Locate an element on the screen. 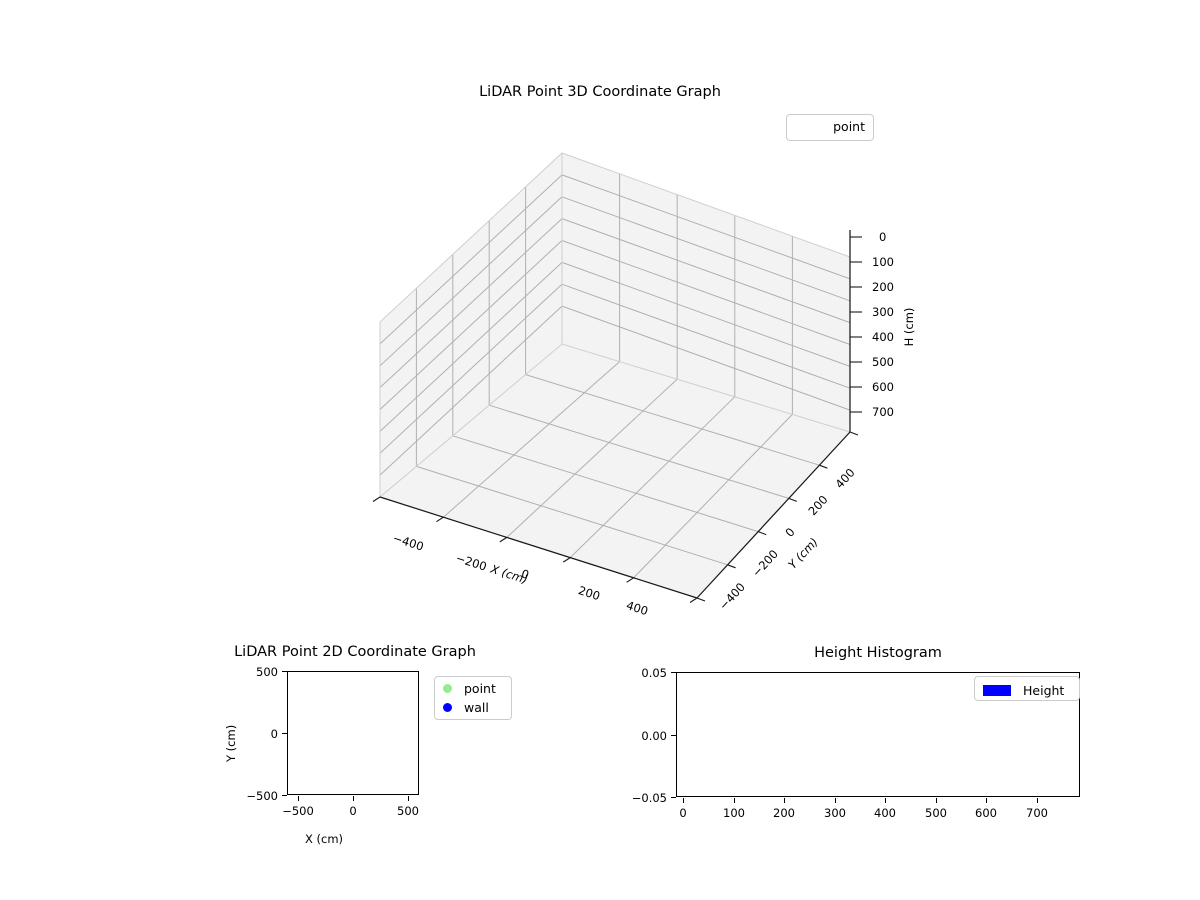  axis-y-ticks is located at coordinates (777, 516).